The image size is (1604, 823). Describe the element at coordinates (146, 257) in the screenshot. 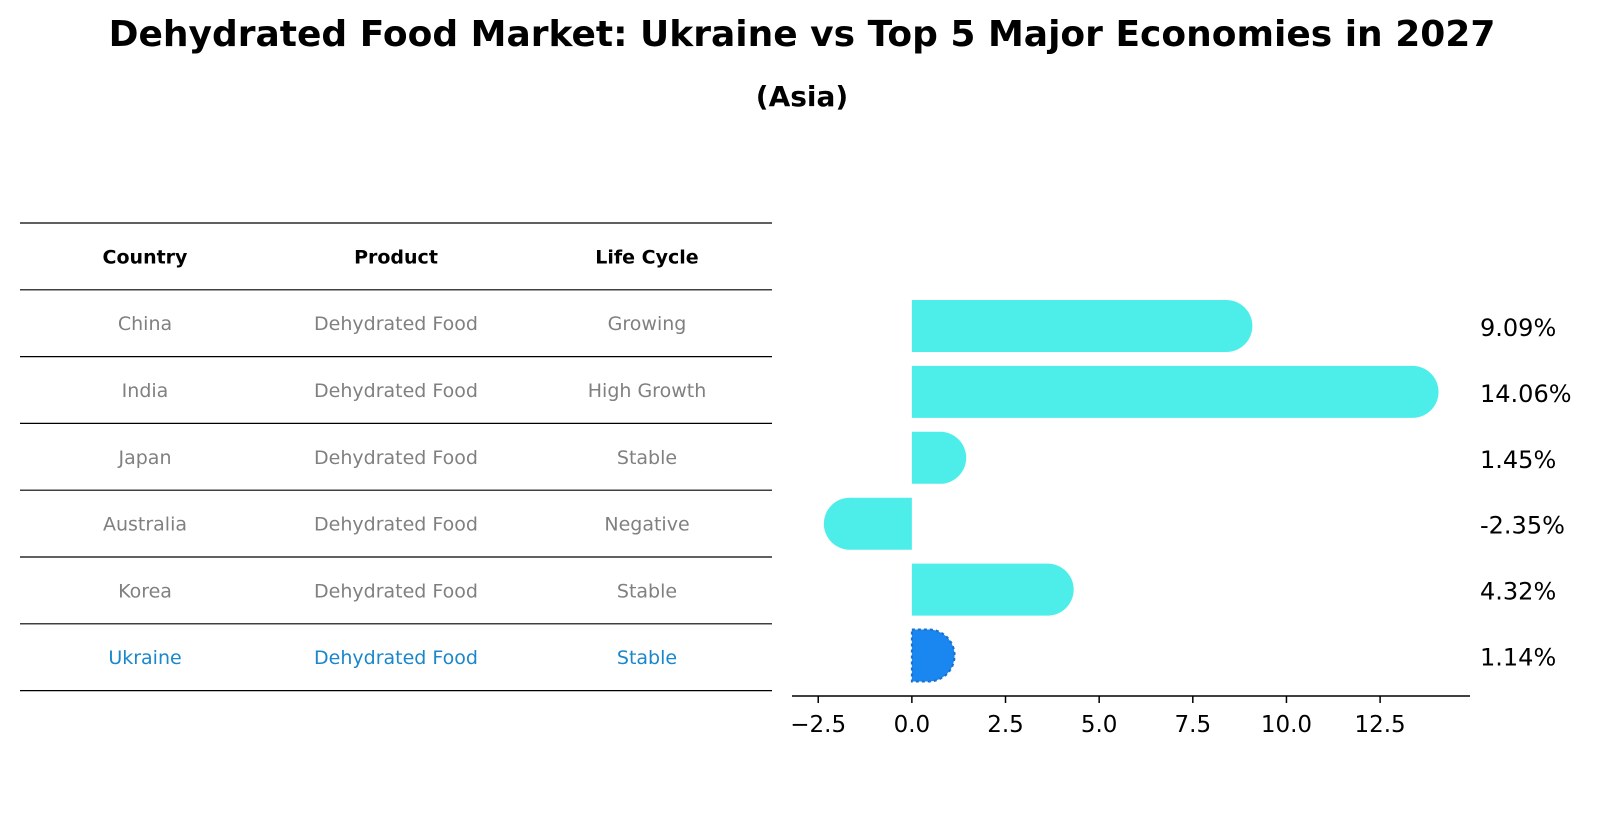

I see `table-header-country: Country` at that location.